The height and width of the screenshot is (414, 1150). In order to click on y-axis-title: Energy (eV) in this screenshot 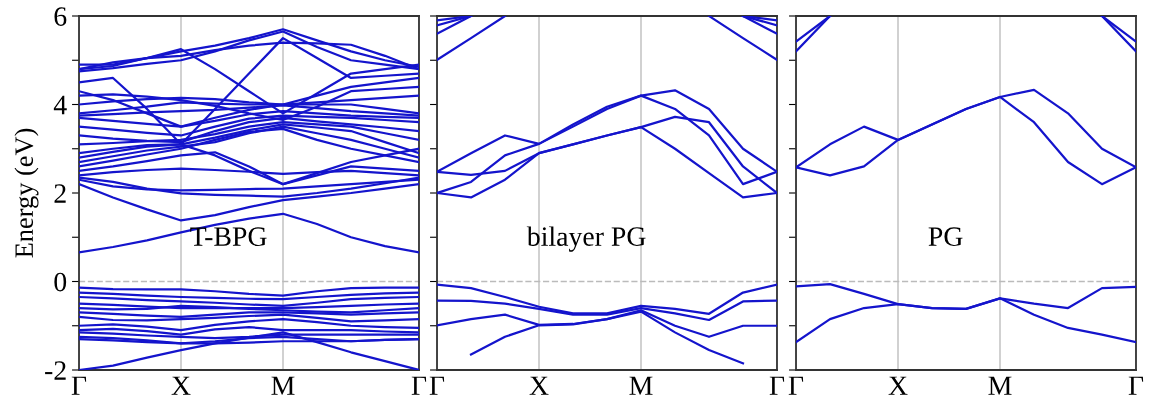, I will do `click(26, 193)`.